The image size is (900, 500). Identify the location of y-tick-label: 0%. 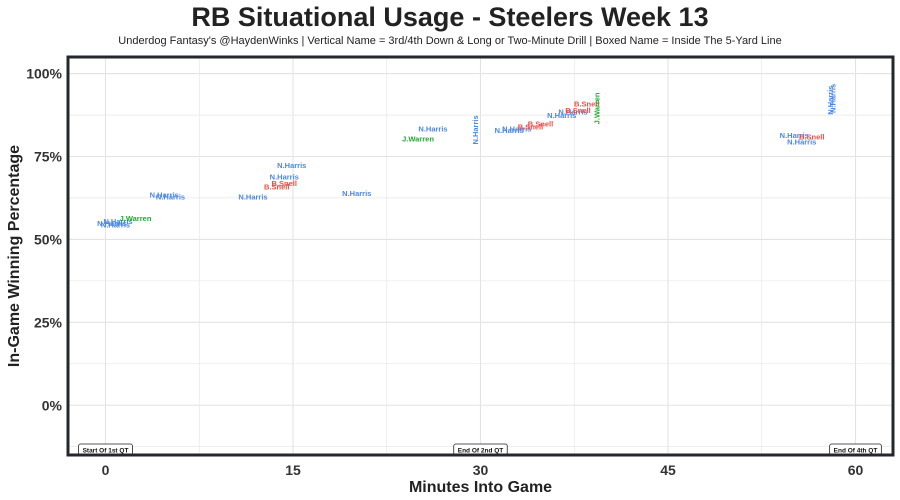
(52, 405).